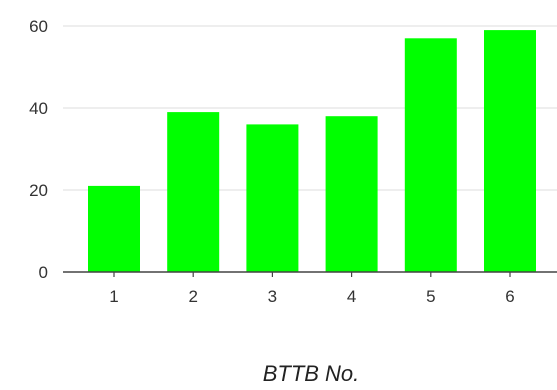  I want to click on axes, so click(310, 274).